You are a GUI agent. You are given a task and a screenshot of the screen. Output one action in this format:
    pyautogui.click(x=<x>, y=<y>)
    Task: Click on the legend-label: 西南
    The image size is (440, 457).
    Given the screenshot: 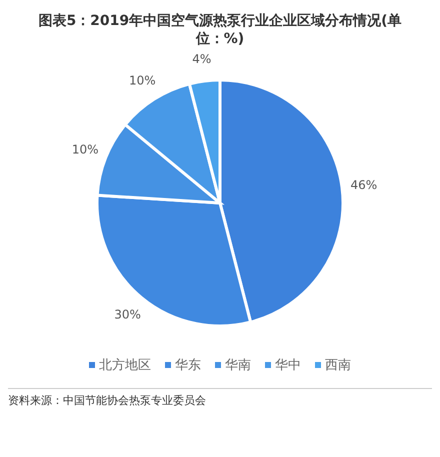 What is the action you would take?
    pyautogui.click(x=337, y=365)
    